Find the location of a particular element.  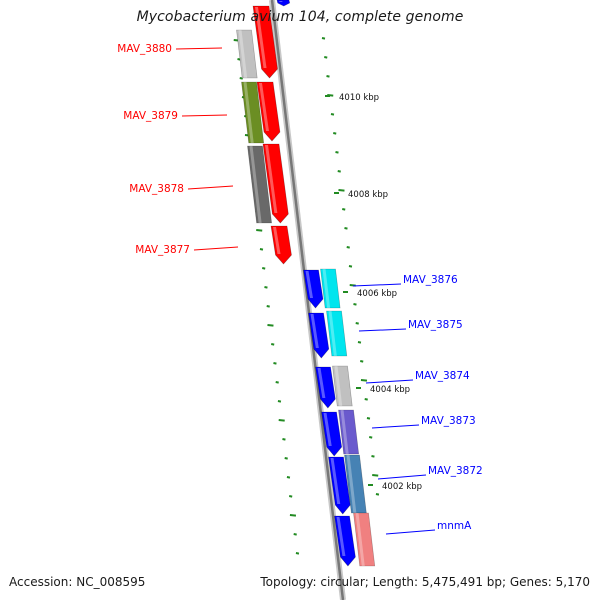

gene-label-MAV_3876: MAV_3876 is located at coordinates (430, 280).